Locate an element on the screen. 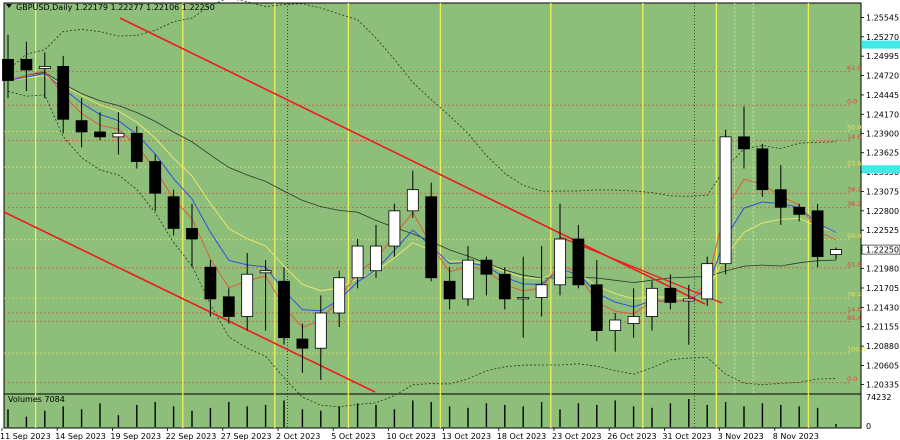 The height and width of the screenshot is (440, 900). date-tick-label: 2 Oct 2023 is located at coordinates (298, 436).